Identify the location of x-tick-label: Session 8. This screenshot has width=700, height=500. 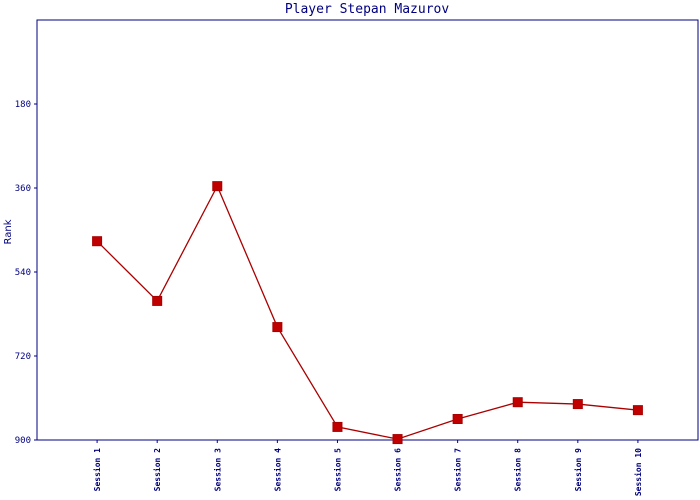
(518, 470).